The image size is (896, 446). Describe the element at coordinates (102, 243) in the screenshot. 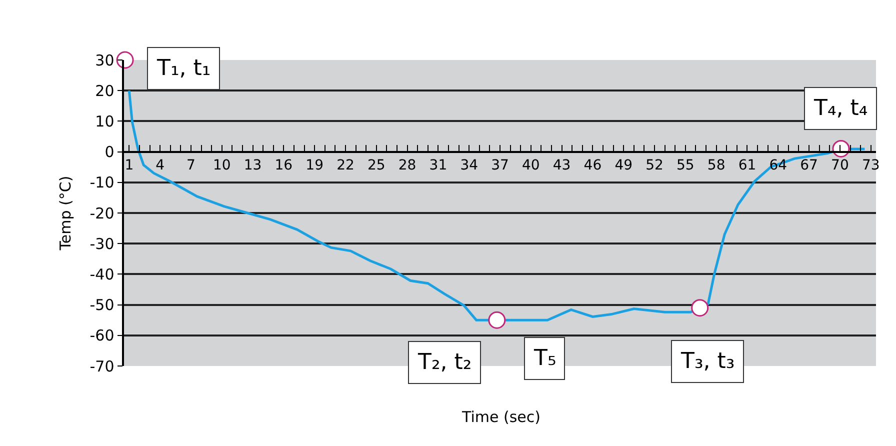

I see `y-tick-label: -30` at that location.